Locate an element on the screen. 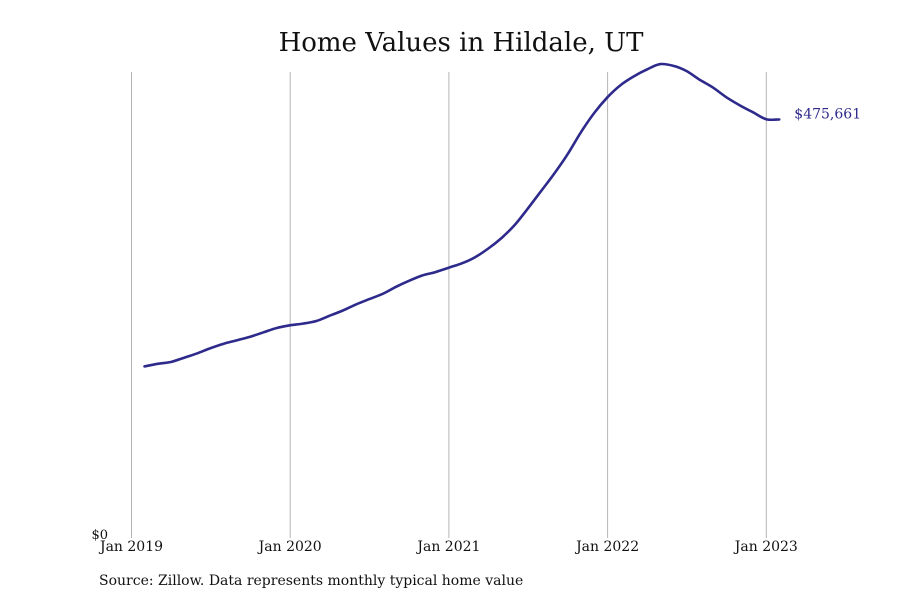 Image resolution: width=900 pixels, height=600 pixels. x-axis-ticks: Jan 2019 Jan 2020 Jan 2021 Jan 2022 Jan 2023 is located at coordinates (448, 547).